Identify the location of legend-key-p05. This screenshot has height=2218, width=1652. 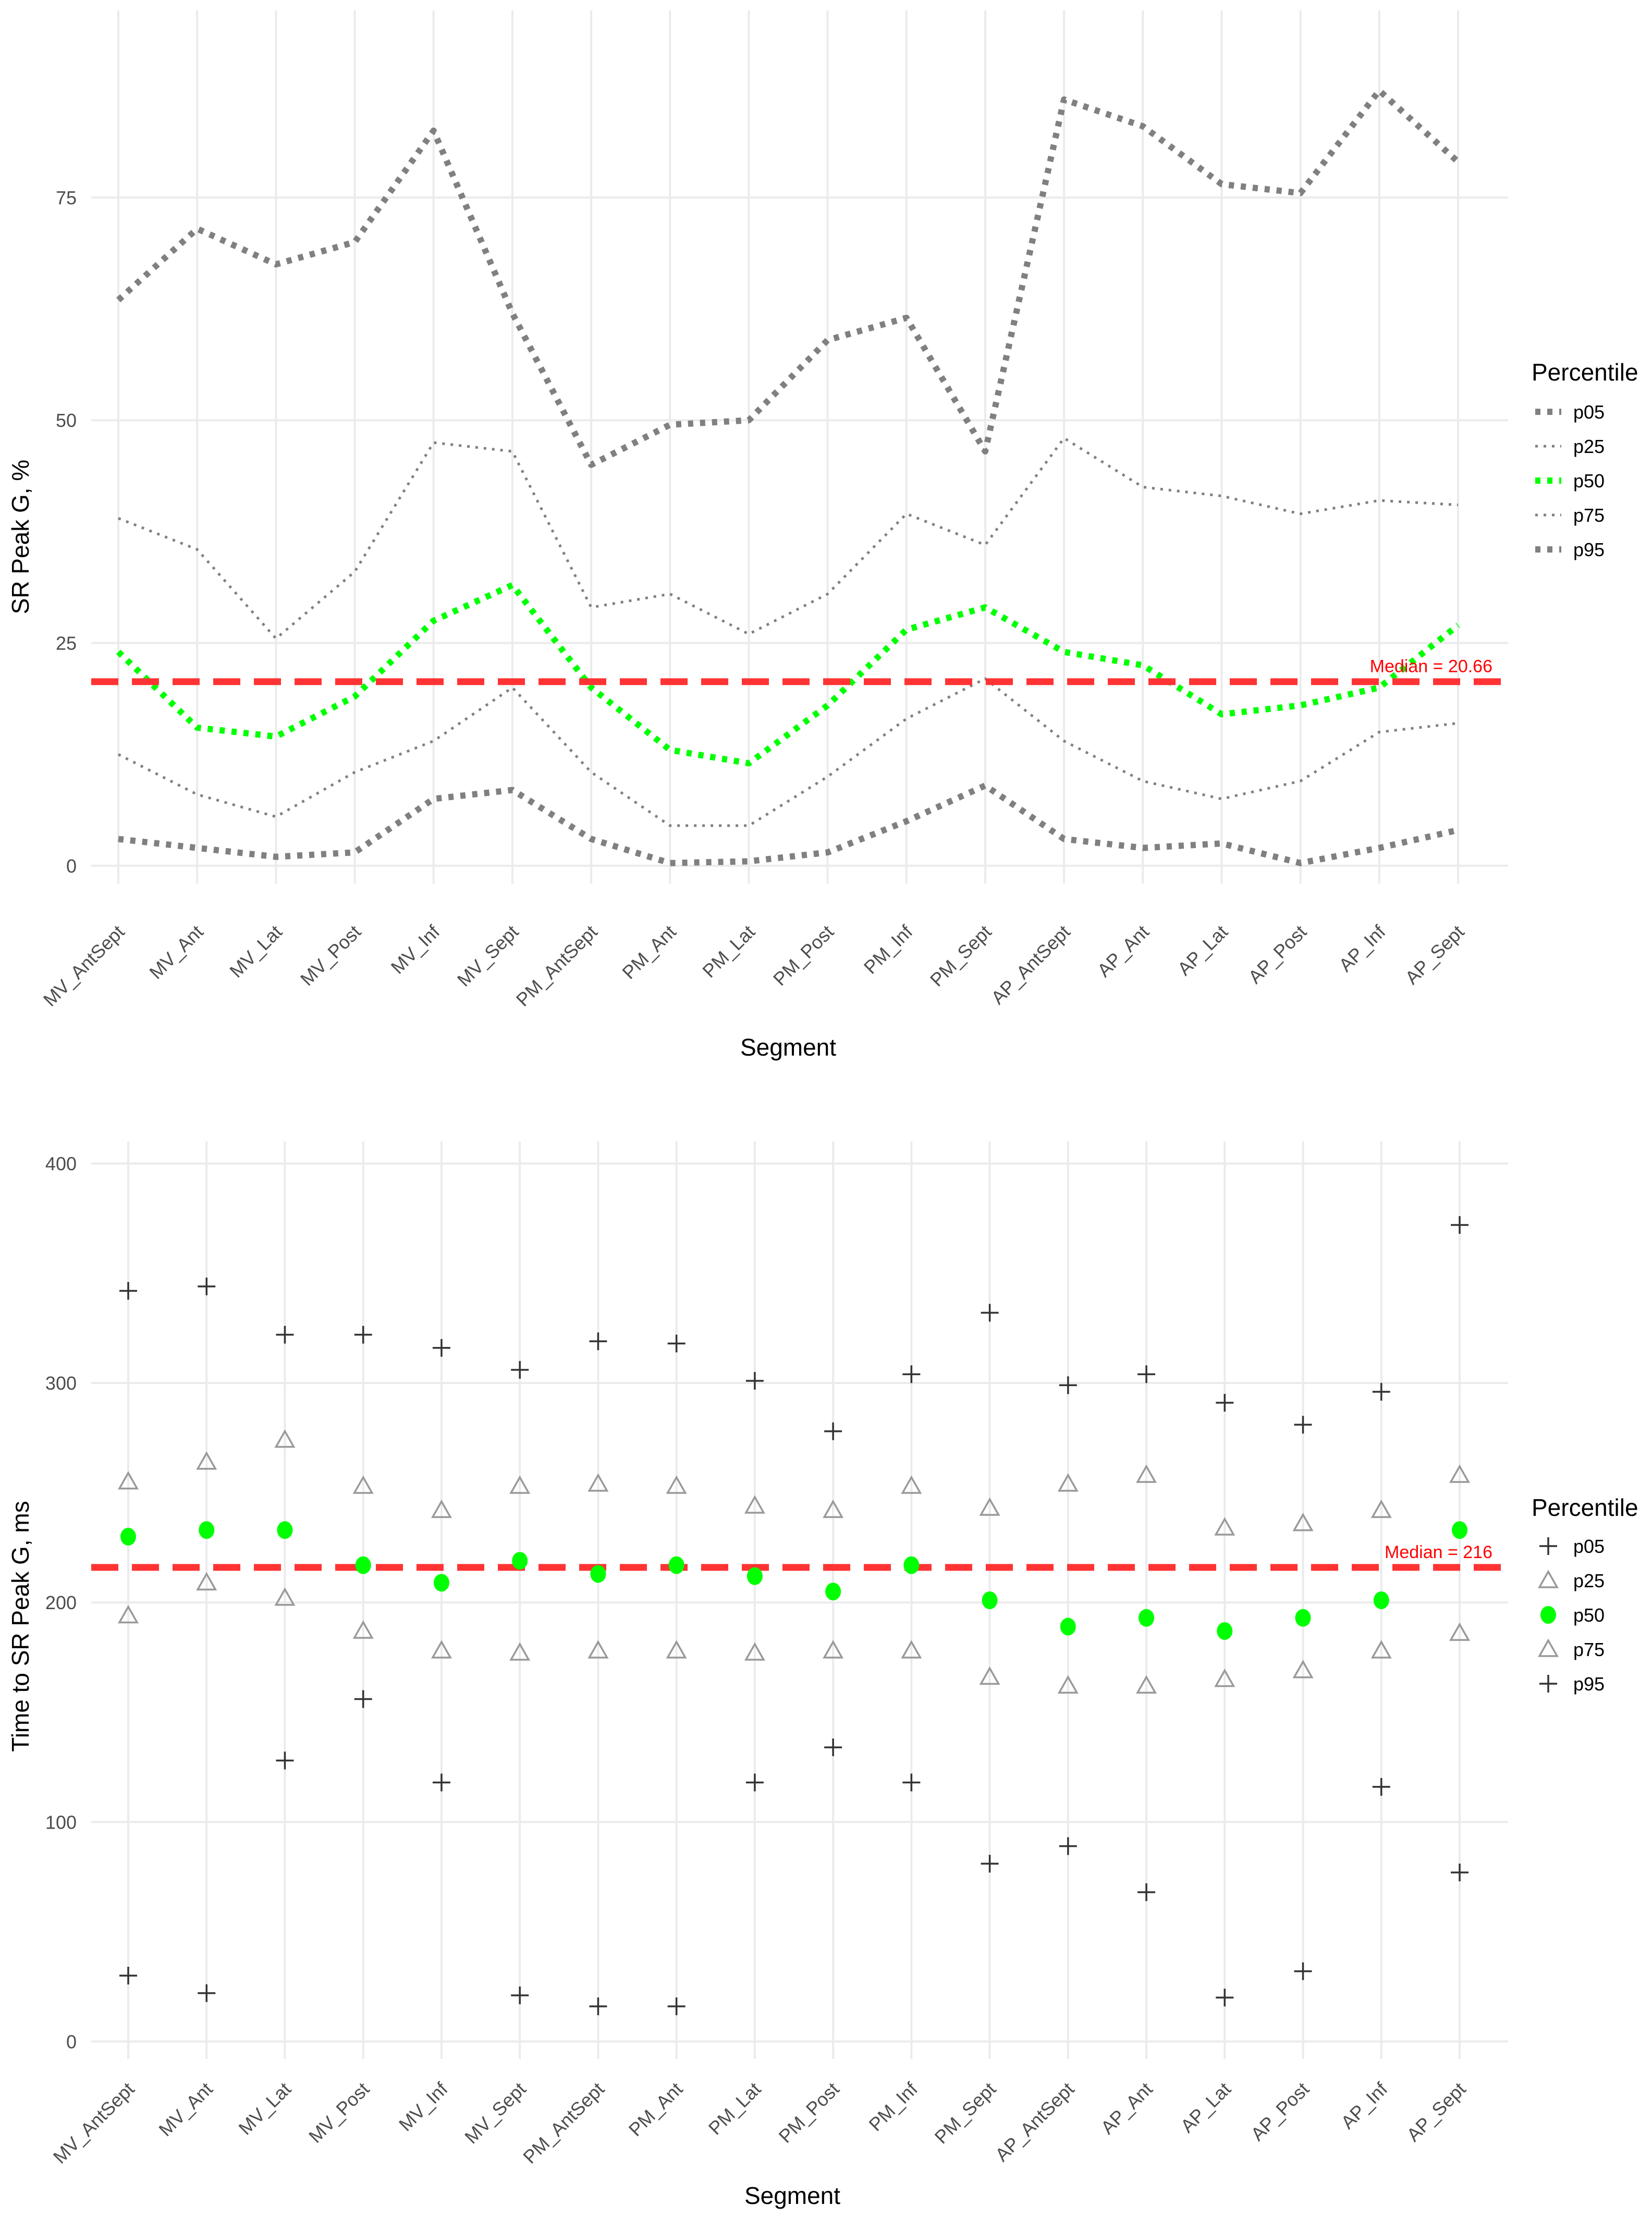
(1548, 1546).